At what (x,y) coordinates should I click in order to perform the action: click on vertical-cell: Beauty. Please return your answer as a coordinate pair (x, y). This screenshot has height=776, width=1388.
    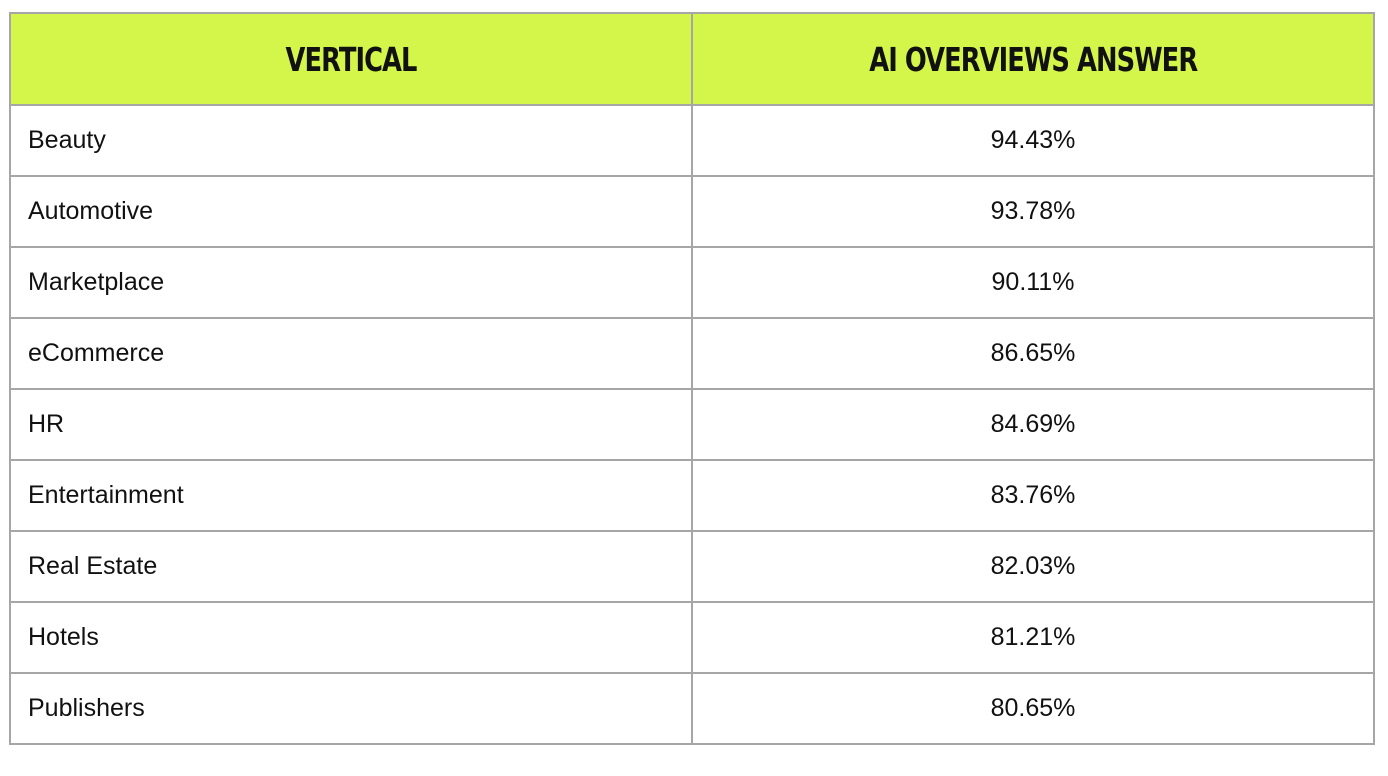
    Looking at the image, I should click on (351, 140).